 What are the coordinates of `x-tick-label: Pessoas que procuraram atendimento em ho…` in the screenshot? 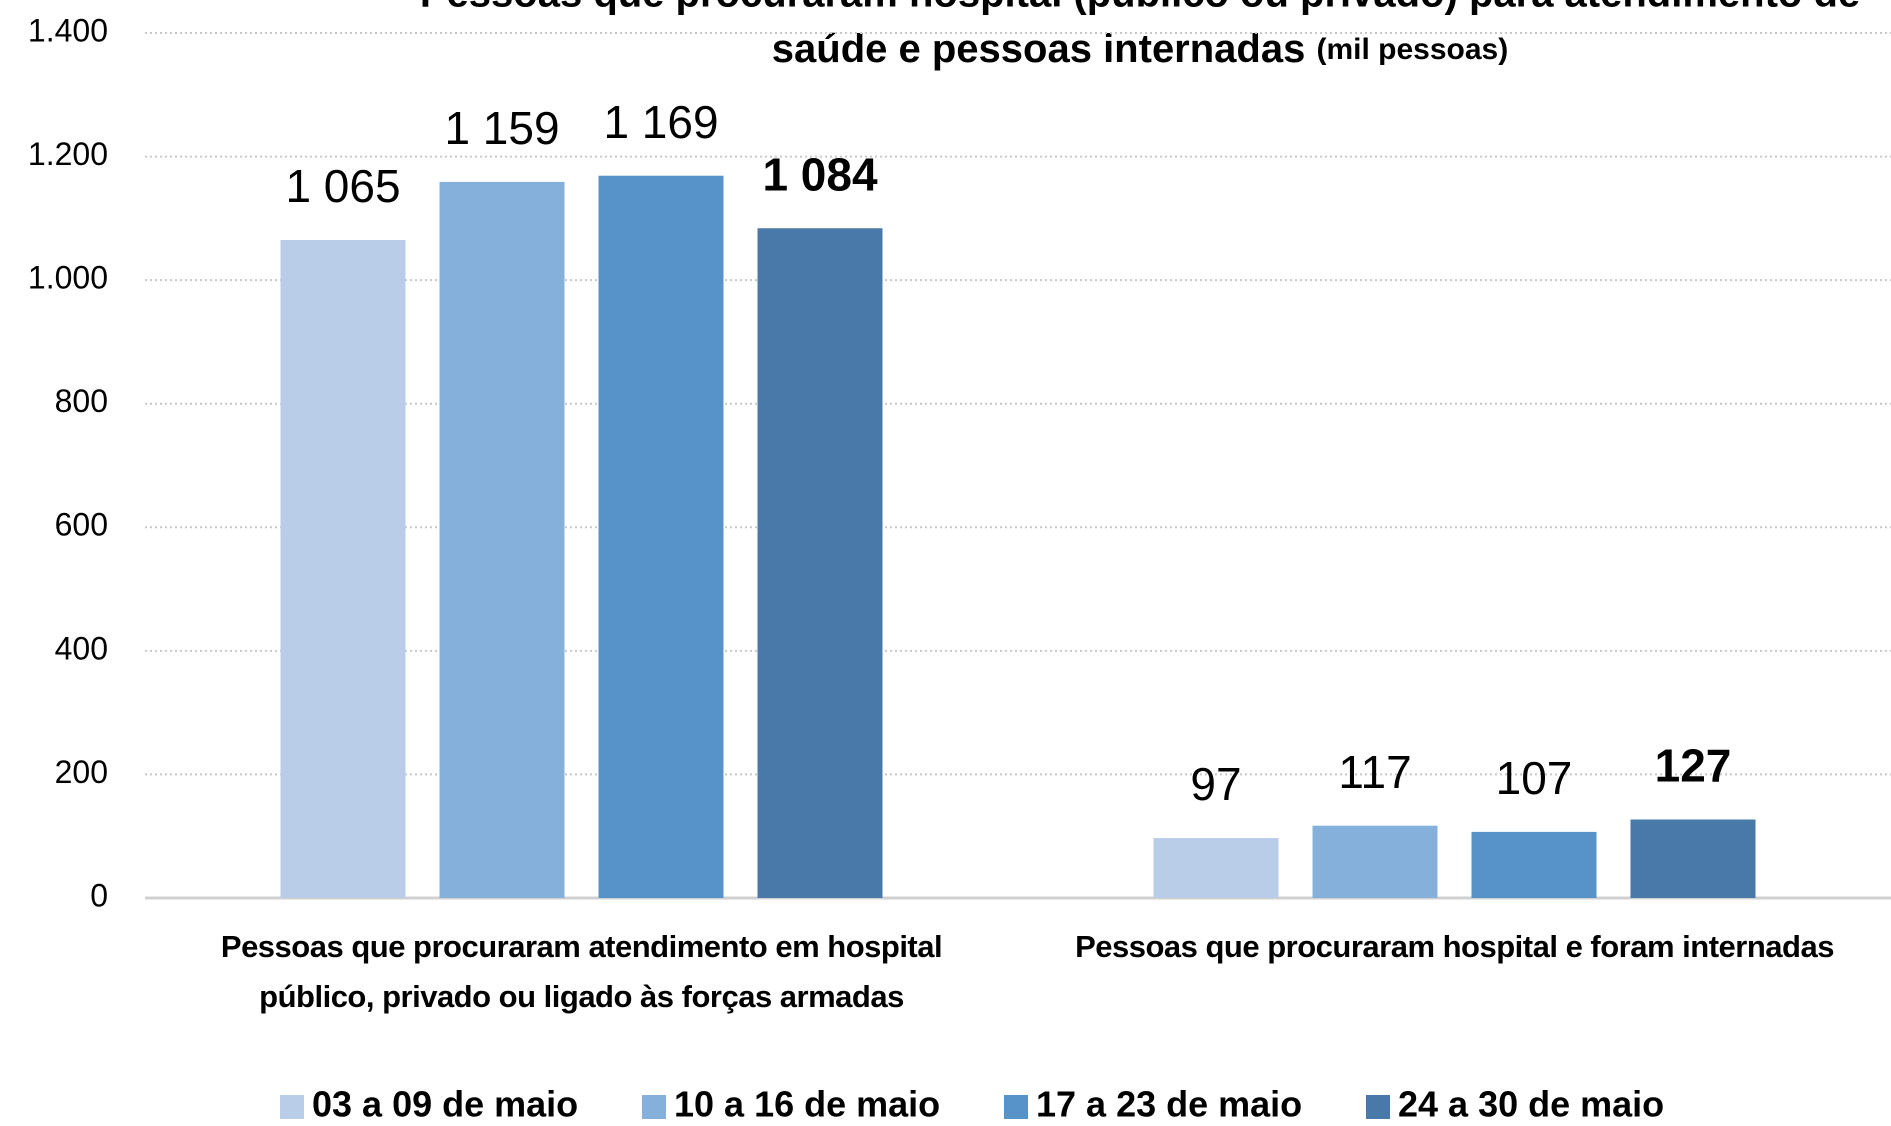 It's located at (581, 971).